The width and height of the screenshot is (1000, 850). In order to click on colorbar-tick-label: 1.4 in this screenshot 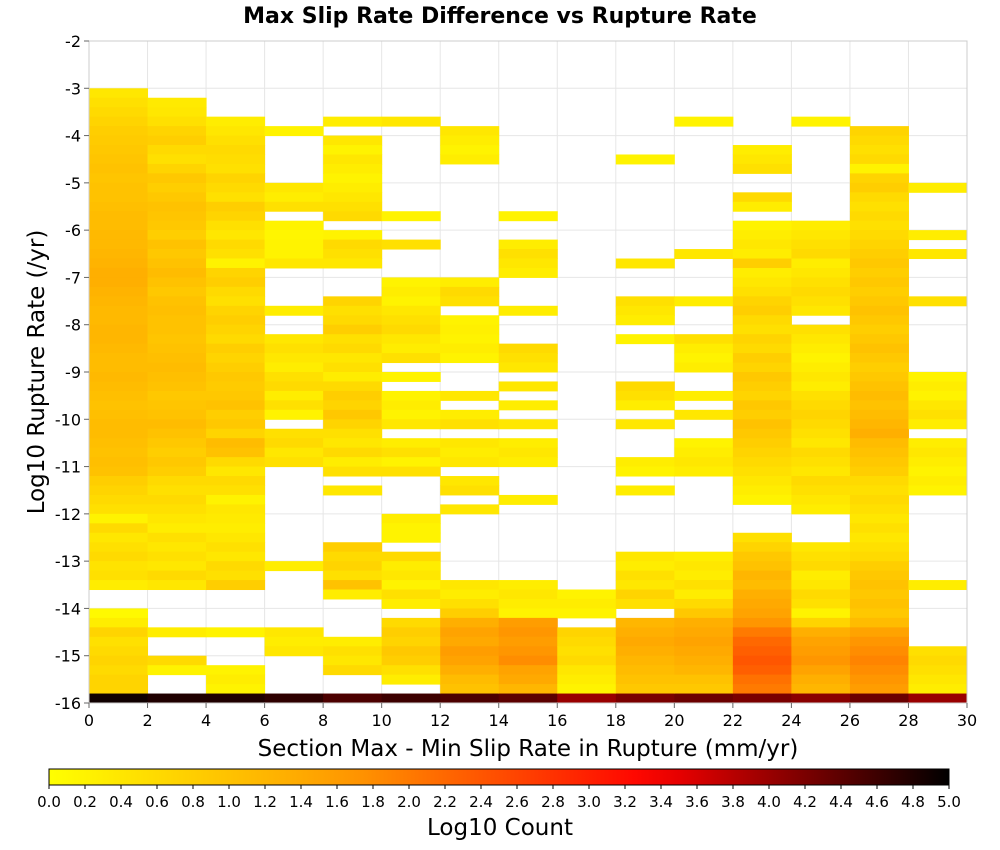, I will do `click(301, 802)`.